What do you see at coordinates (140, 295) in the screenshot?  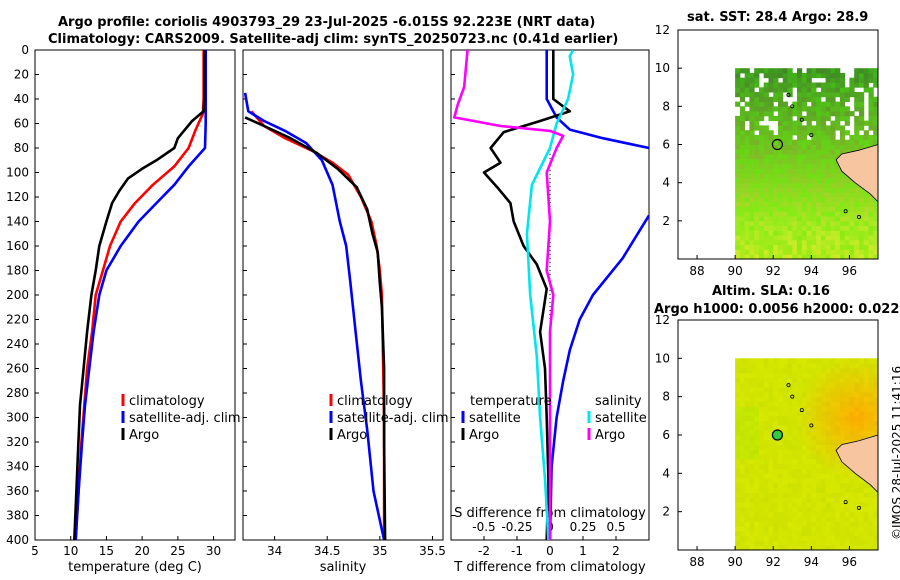 I see `temperature-series` at bounding box center [140, 295].